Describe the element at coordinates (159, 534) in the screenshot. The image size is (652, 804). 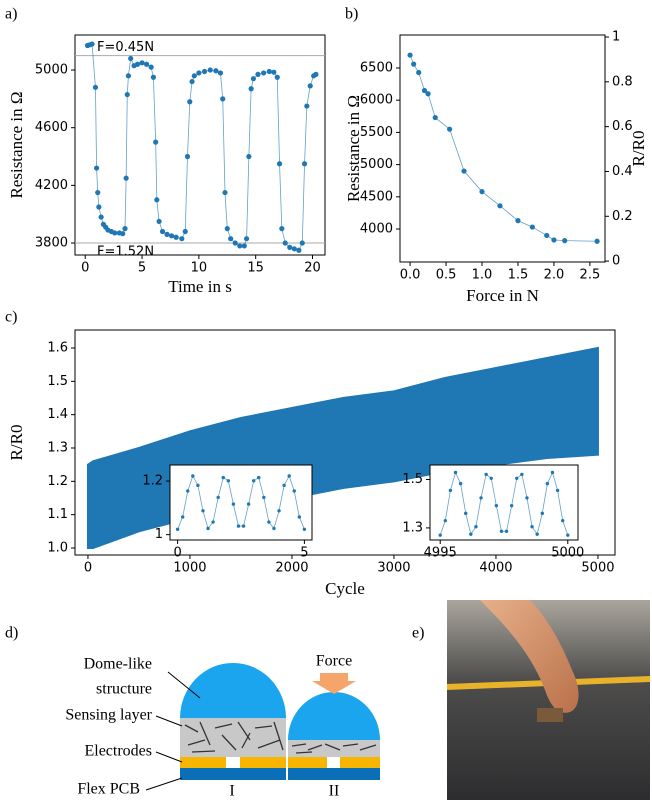
I see `y-tick-label: 1` at that location.